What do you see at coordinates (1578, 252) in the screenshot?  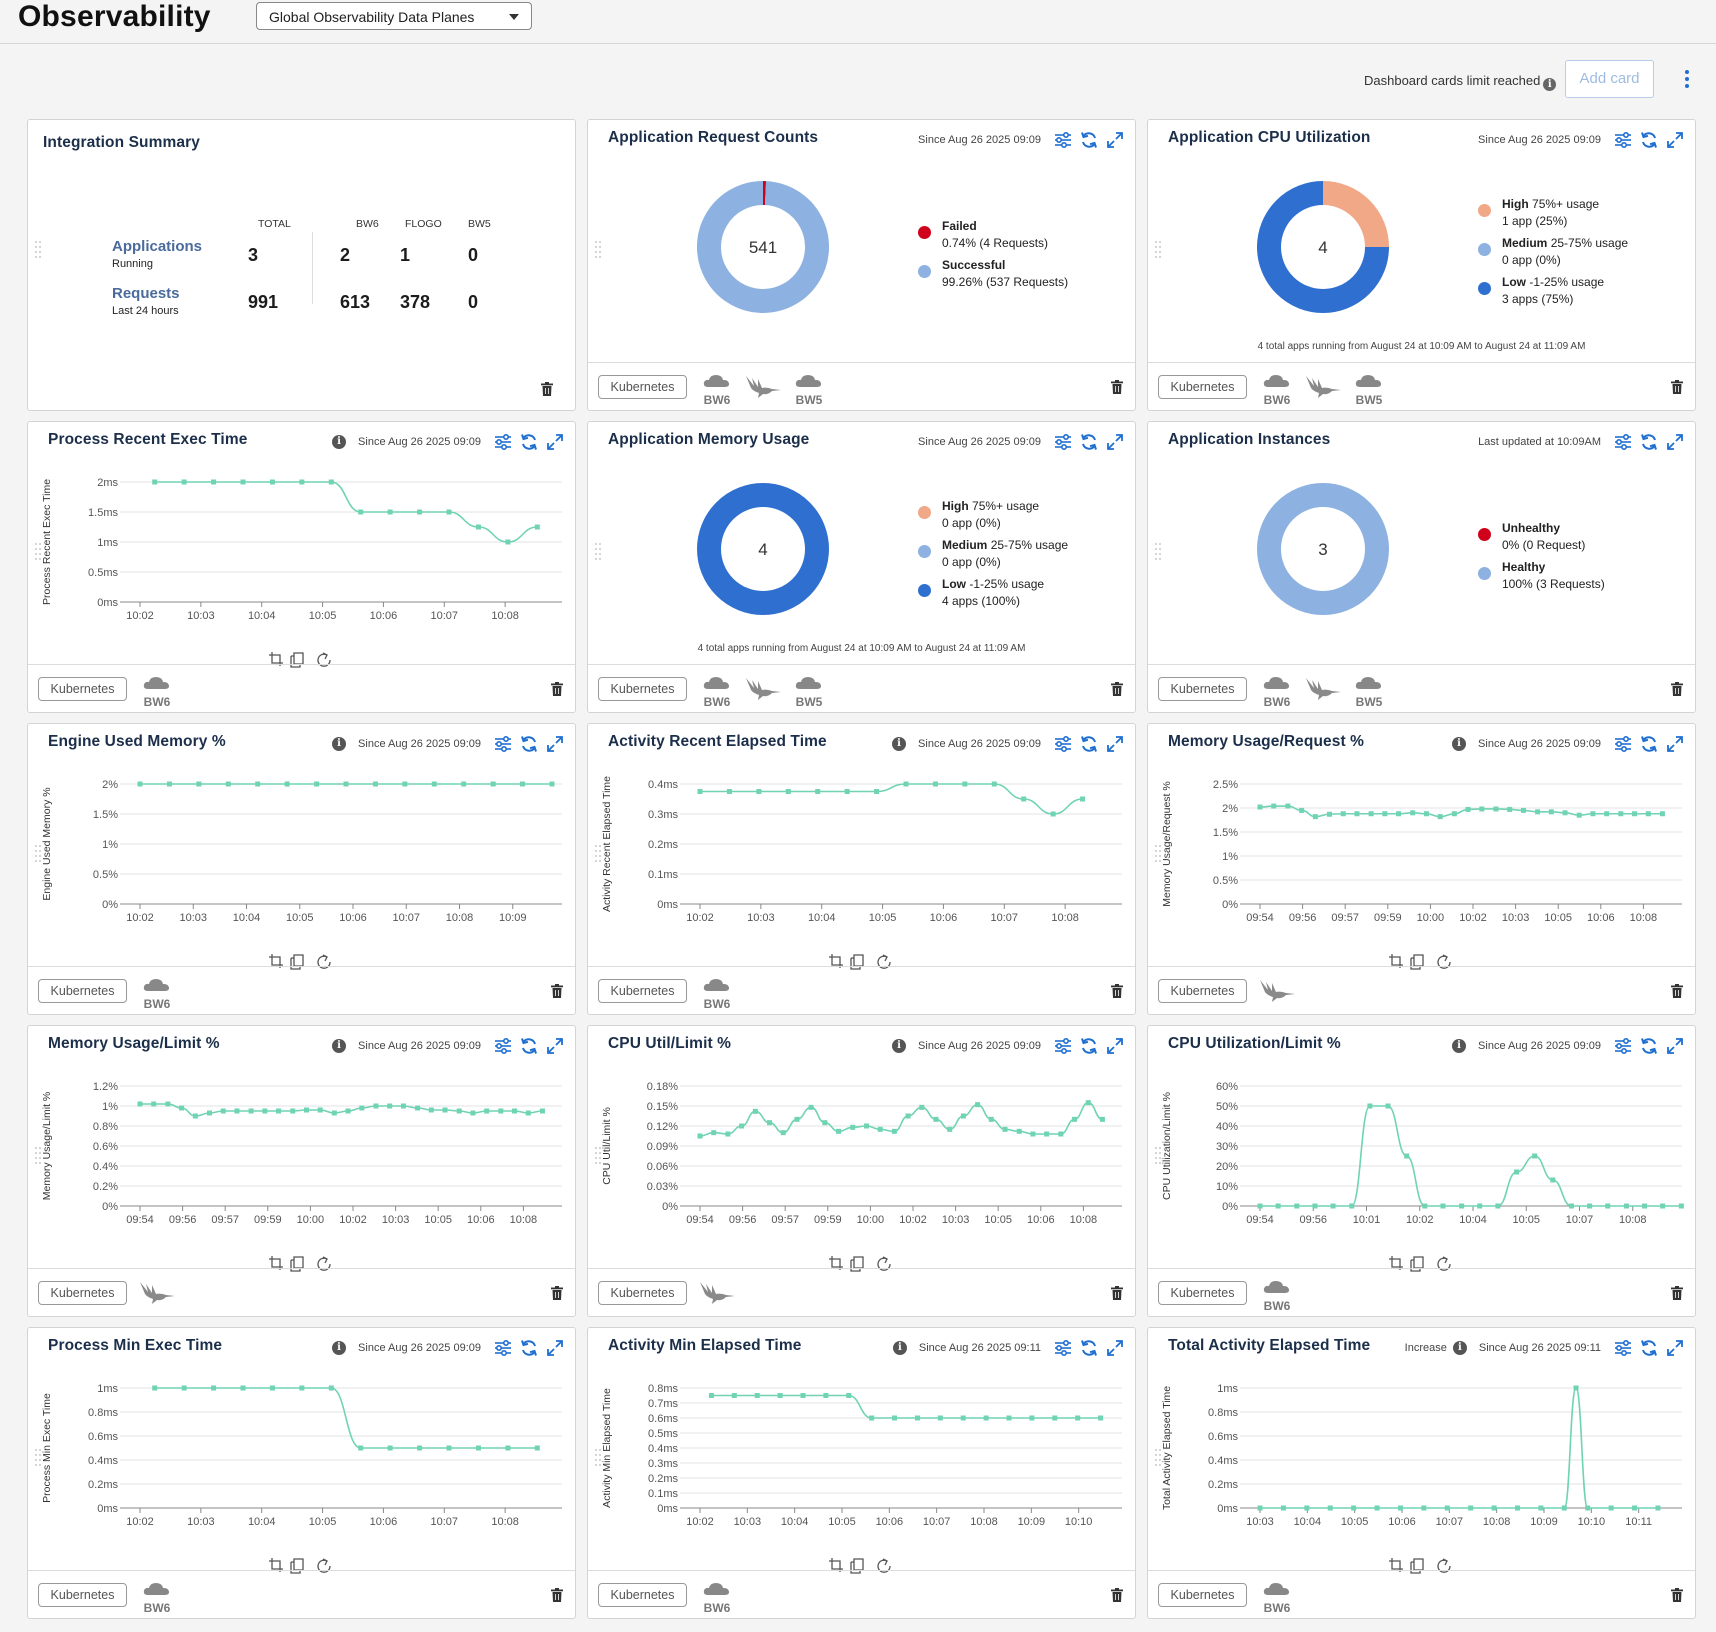 I see `legend-item: Medium 25-75% usage 0 app (0%)` at bounding box center [1578, 252].